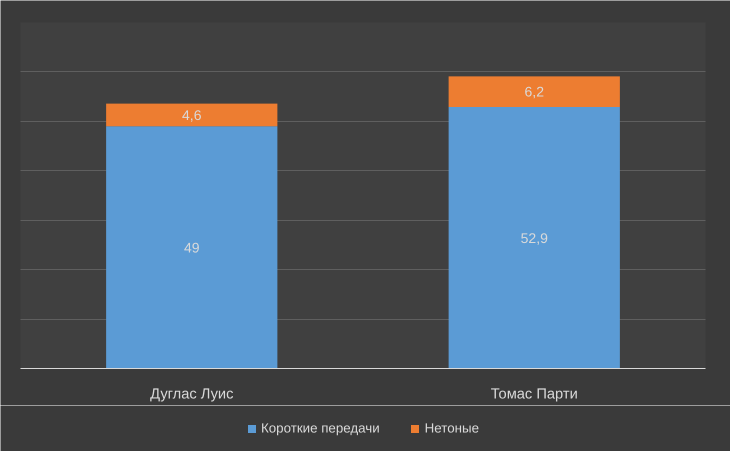  Describe the element at coordinates (320, 428) in the screenshot. I see `legend-label: Короткие передачи` at that location.